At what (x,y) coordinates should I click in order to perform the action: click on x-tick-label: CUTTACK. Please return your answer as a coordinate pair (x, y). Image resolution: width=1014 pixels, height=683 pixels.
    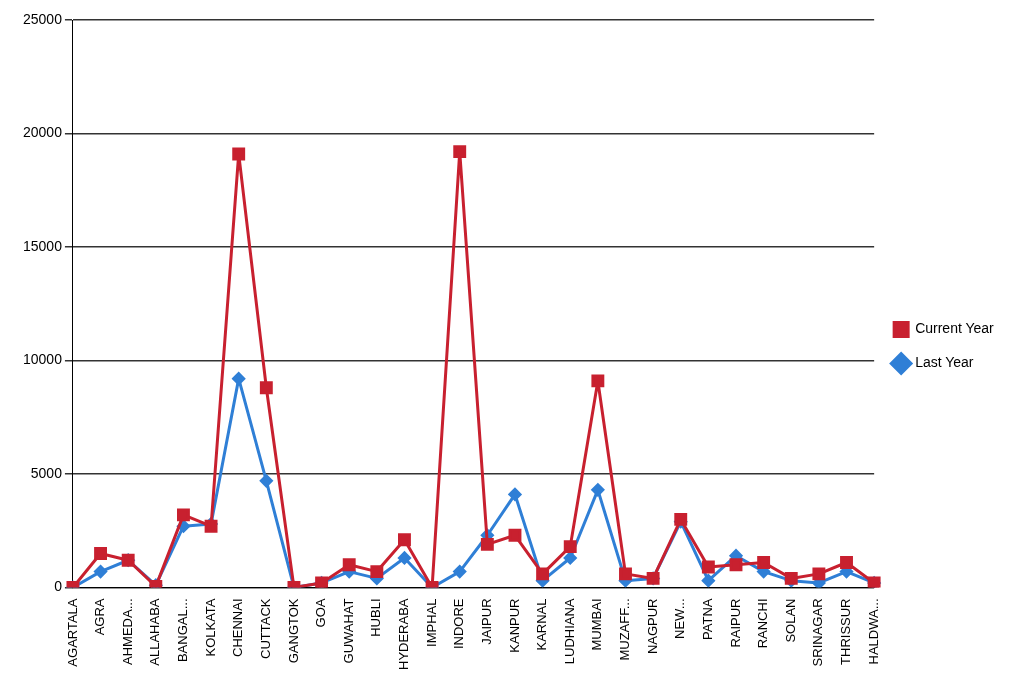
    Looking at the image, I should click on (265, 628).